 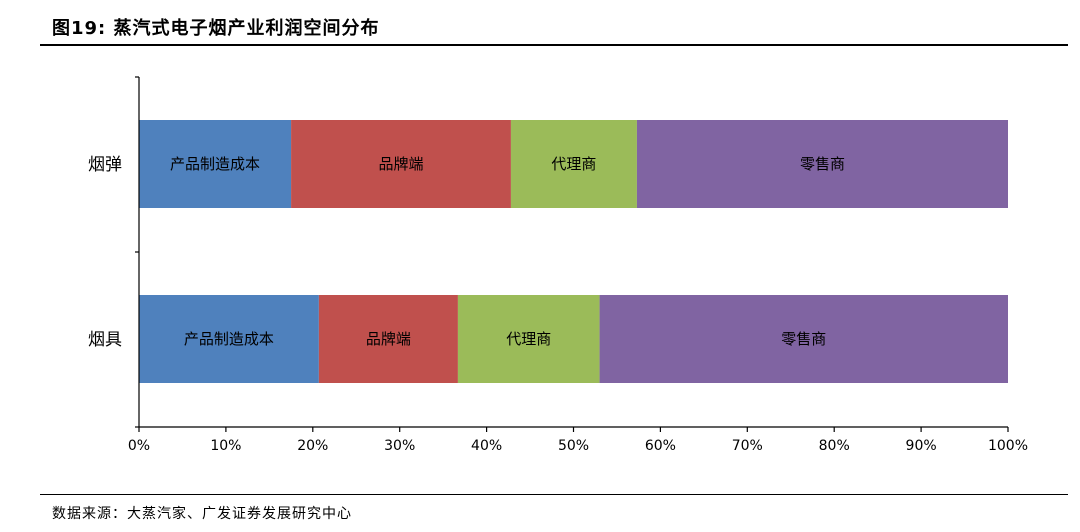 What do you see at coordinates (216, 28) in the screenshot?
I see `figure-title: 图19: 蒸汽式电子烟产业利润空间分布` at bounding box center [216, 28].